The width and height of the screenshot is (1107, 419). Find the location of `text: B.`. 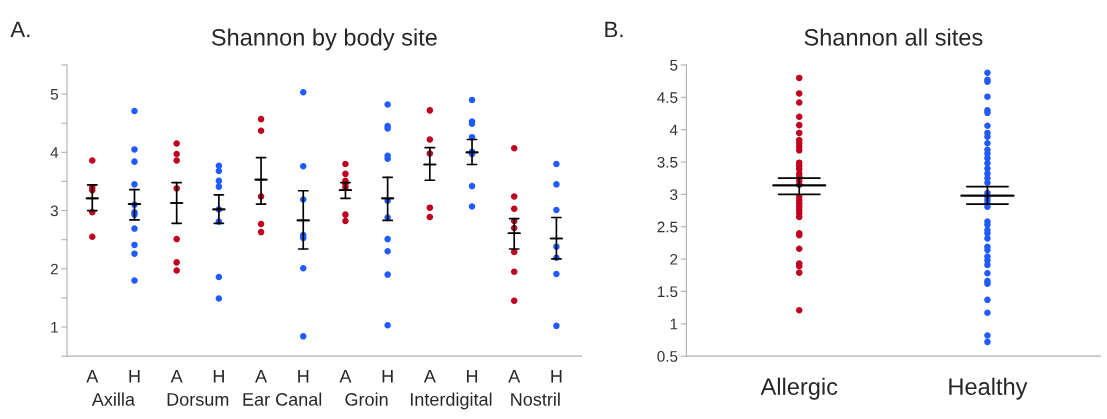

text: B. is located at coordinates (614, 29).